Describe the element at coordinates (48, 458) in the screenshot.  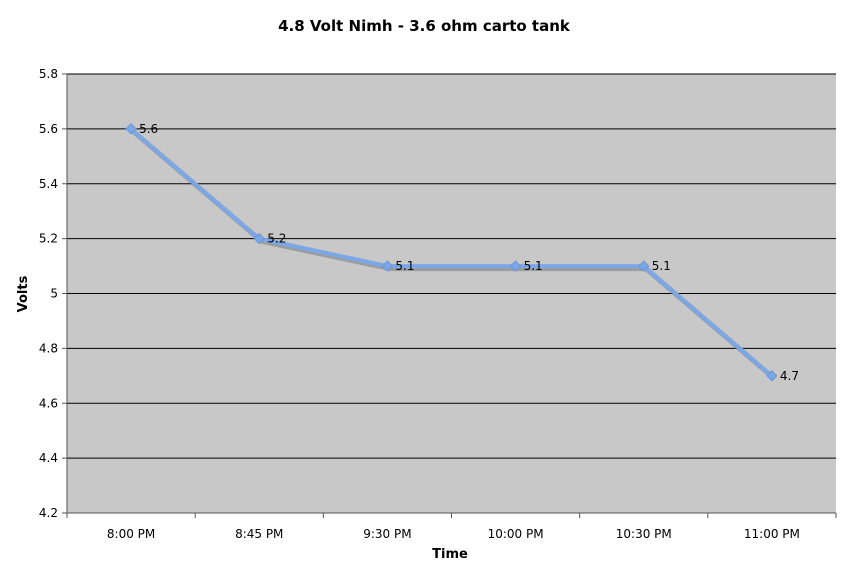
I see `y-tick-label: 4.4` at that location.